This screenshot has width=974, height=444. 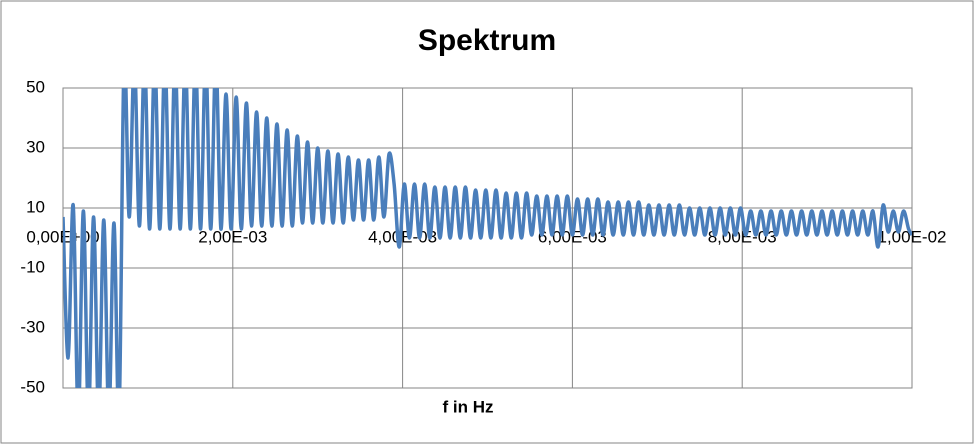 What do you see at coordinates (35, 86) in the screenshot?
I see `y-tick-label: 50` at bounding box center [35, 86].